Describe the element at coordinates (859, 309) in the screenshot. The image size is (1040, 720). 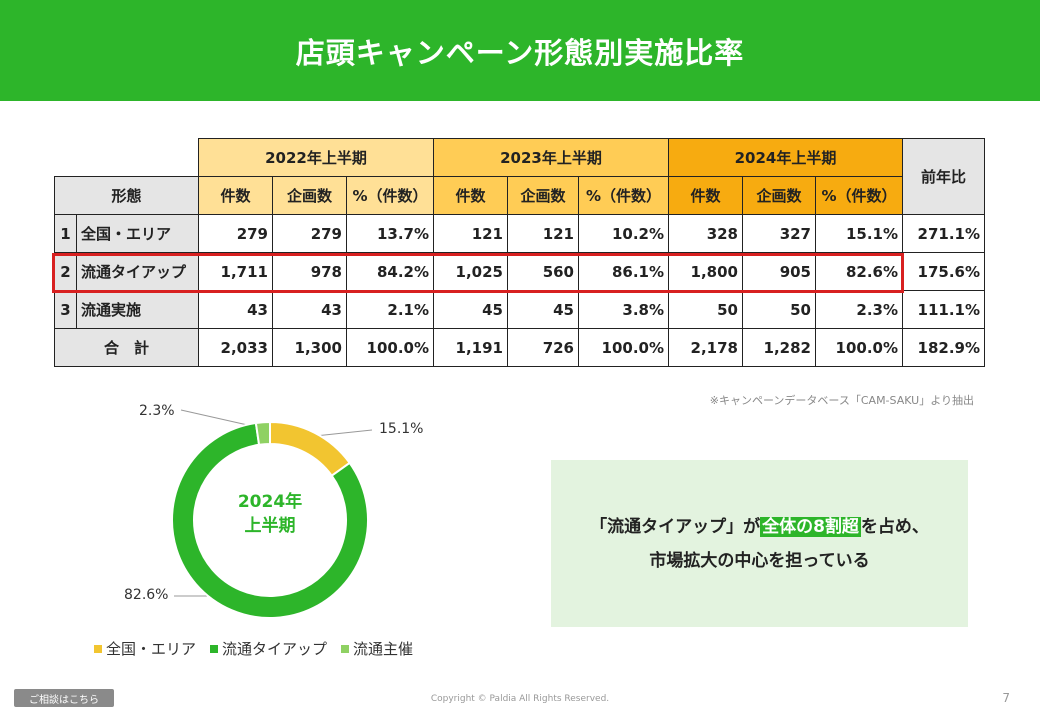
I see `cell: 2.3%` at that location.